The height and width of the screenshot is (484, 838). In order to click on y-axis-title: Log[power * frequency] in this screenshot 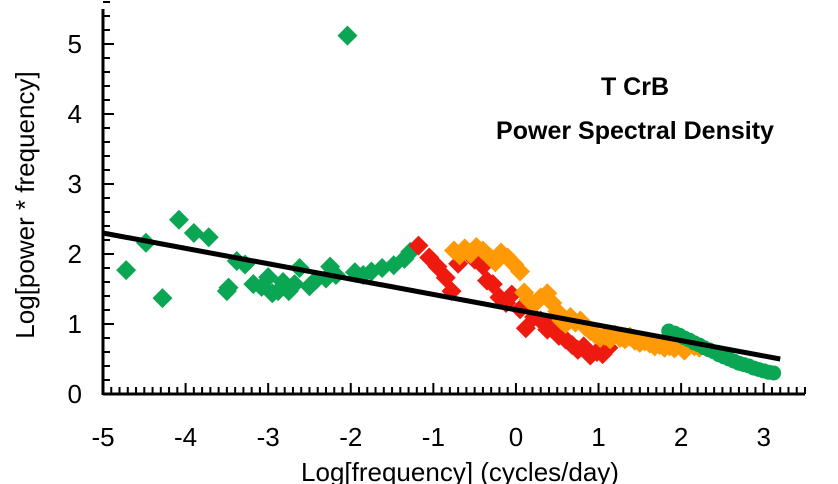, I will do `click(25, 204)`.